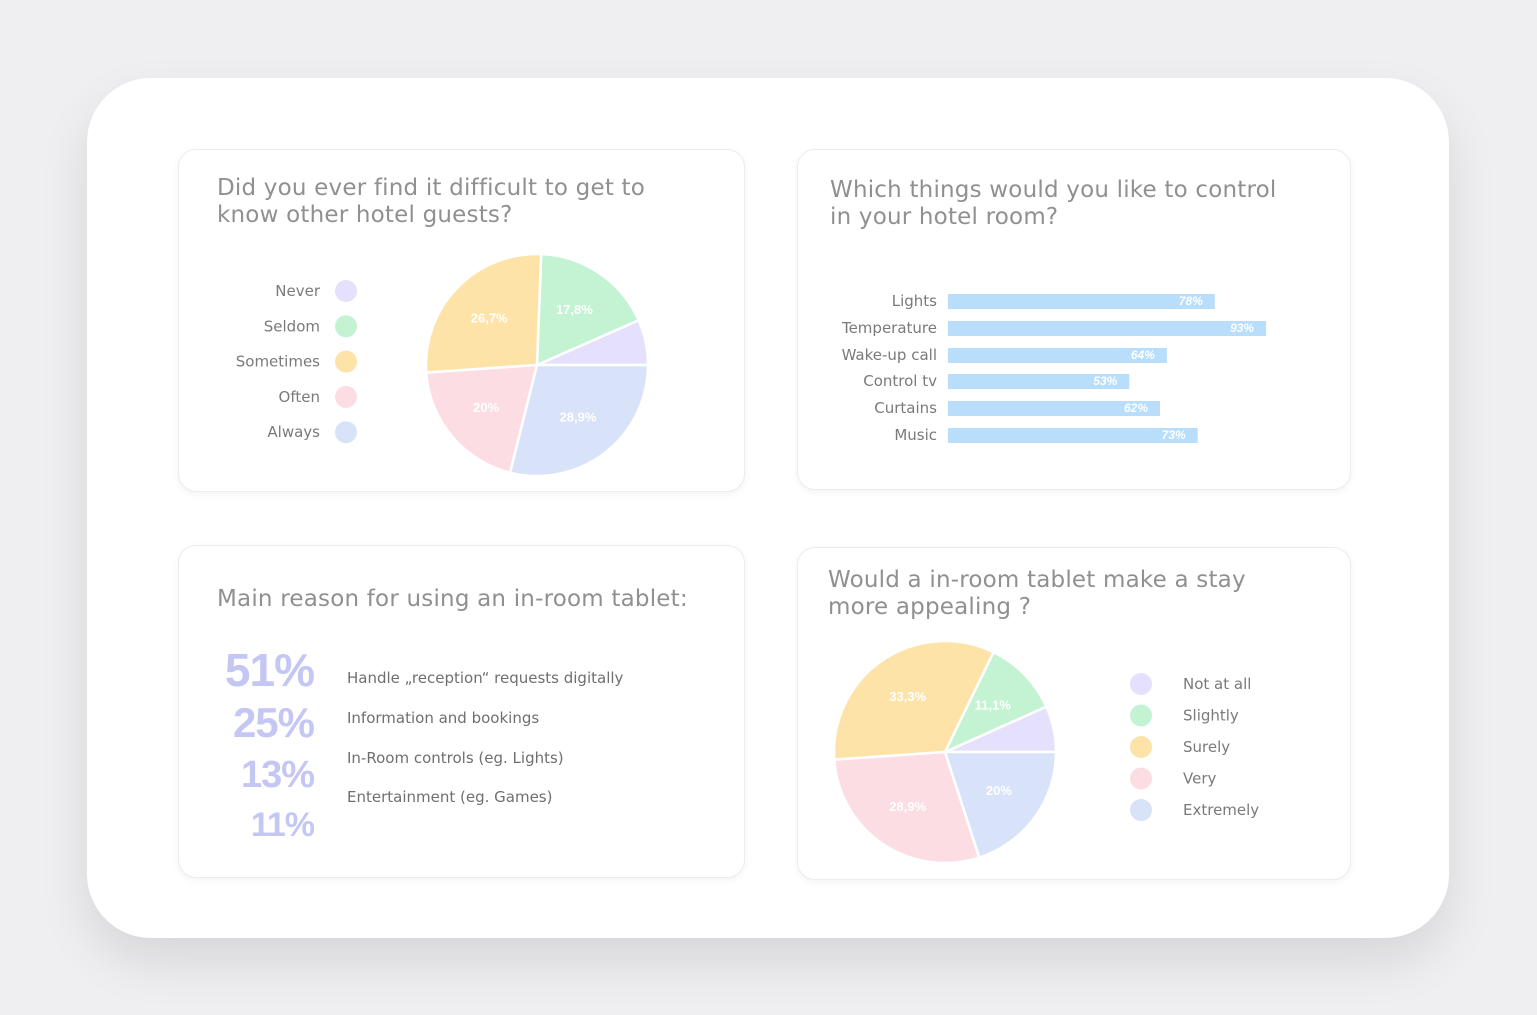  I want to click on appealing-legend-label-not-at-all: Not at all, so click(1217, 684).